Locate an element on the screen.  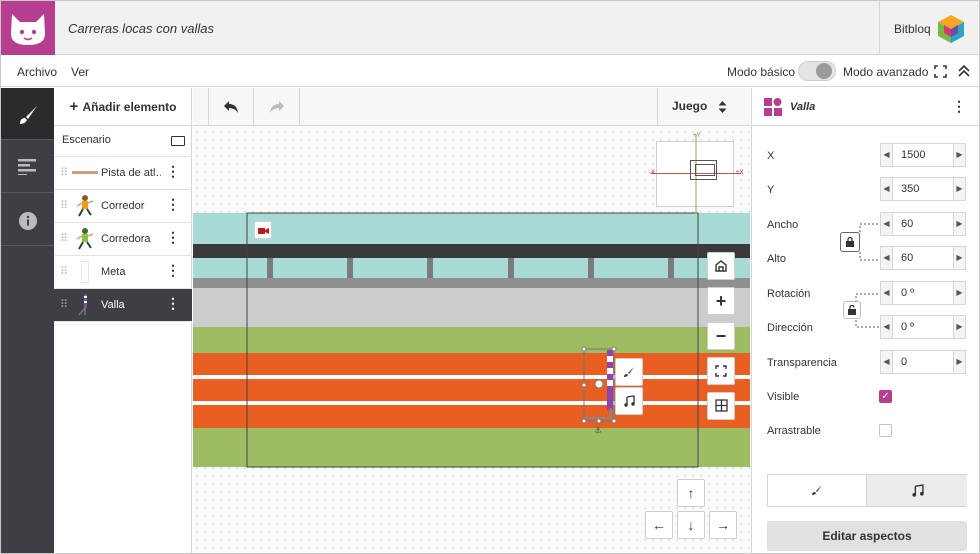
bitbloq-fox-logo is located at coordinates (28, 28).